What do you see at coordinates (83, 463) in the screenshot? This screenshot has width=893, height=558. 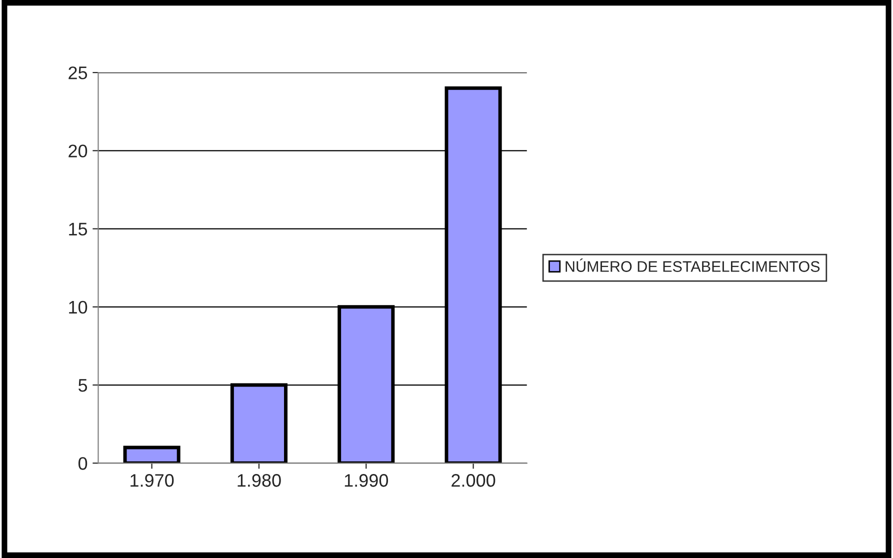 I see `y-tick-label: 0` at bounding box center [83, 463].